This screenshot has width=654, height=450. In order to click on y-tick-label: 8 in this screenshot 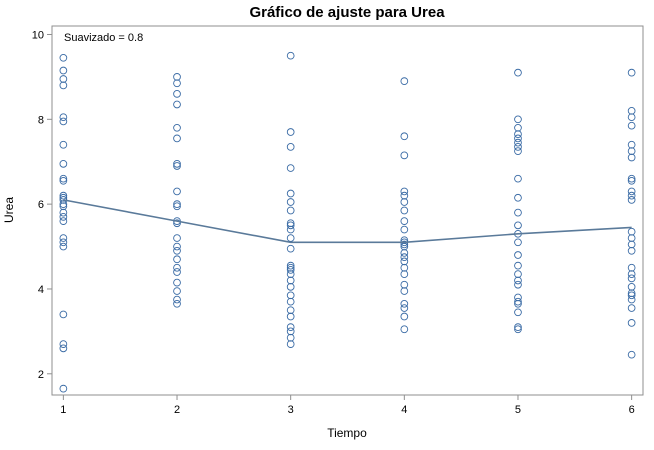, I will do `click(41, 120)`.